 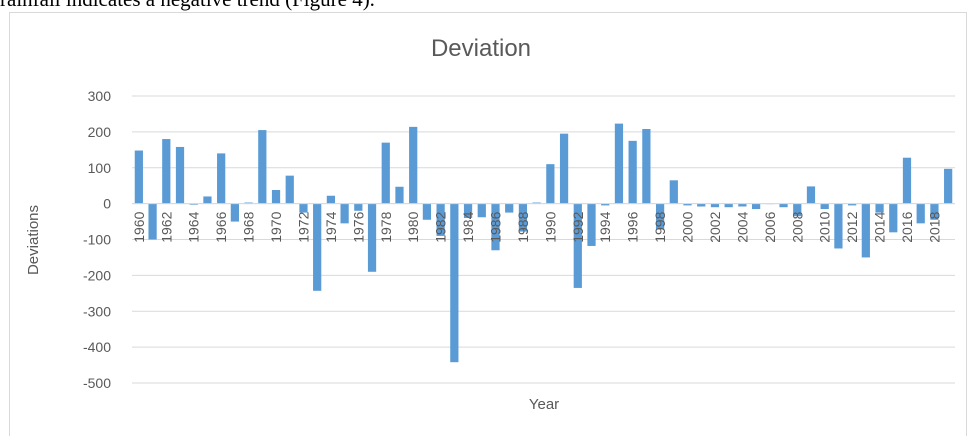 What do you see at coordinates (166, 226) in the screenshot?
I see `x-tick-label: 1962` at bounding box center [166, 226].